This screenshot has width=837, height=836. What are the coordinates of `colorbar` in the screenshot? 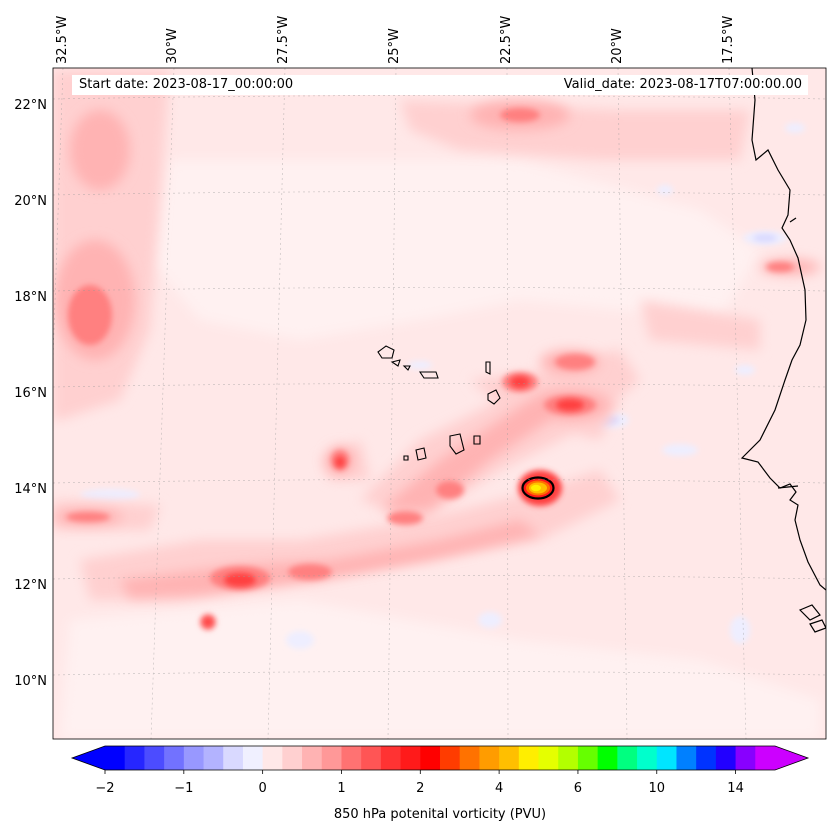 It's located at (440, 759).